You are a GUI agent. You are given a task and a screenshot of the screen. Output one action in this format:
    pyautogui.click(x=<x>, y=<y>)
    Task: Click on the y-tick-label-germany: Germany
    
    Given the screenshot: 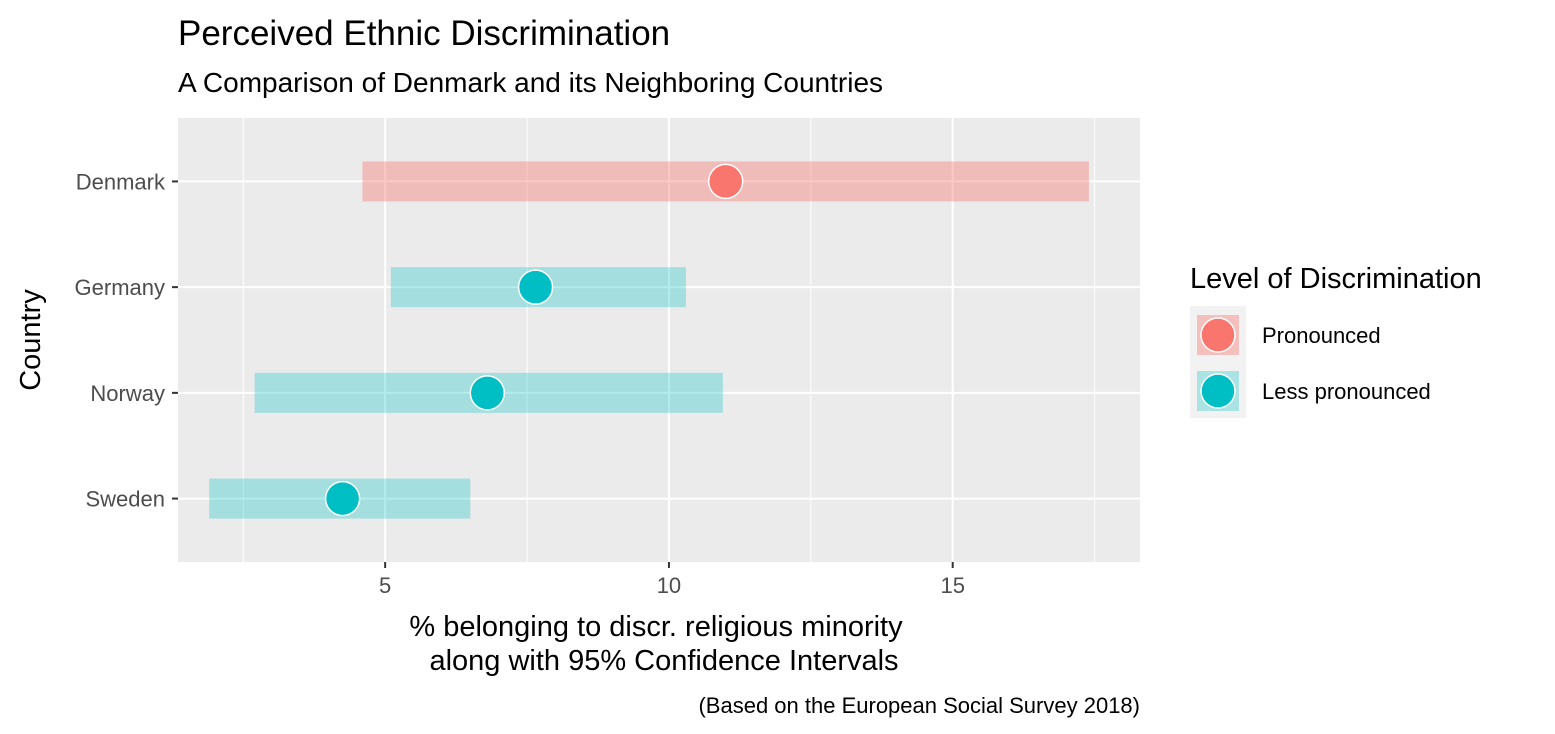 What is the action you would take?
    pyautogui.click(x=120, y=287)
    